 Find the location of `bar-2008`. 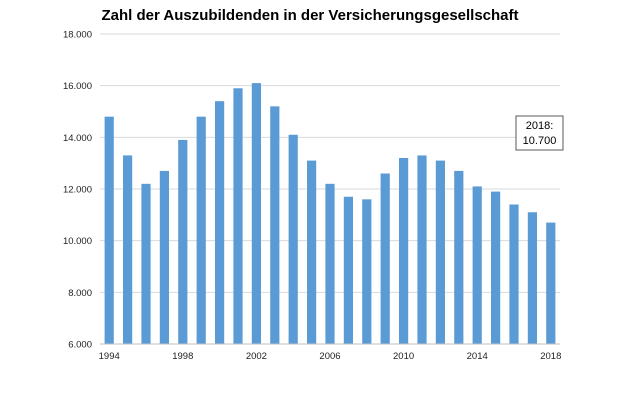

bar-2008 is located at coordinates (367, 271).